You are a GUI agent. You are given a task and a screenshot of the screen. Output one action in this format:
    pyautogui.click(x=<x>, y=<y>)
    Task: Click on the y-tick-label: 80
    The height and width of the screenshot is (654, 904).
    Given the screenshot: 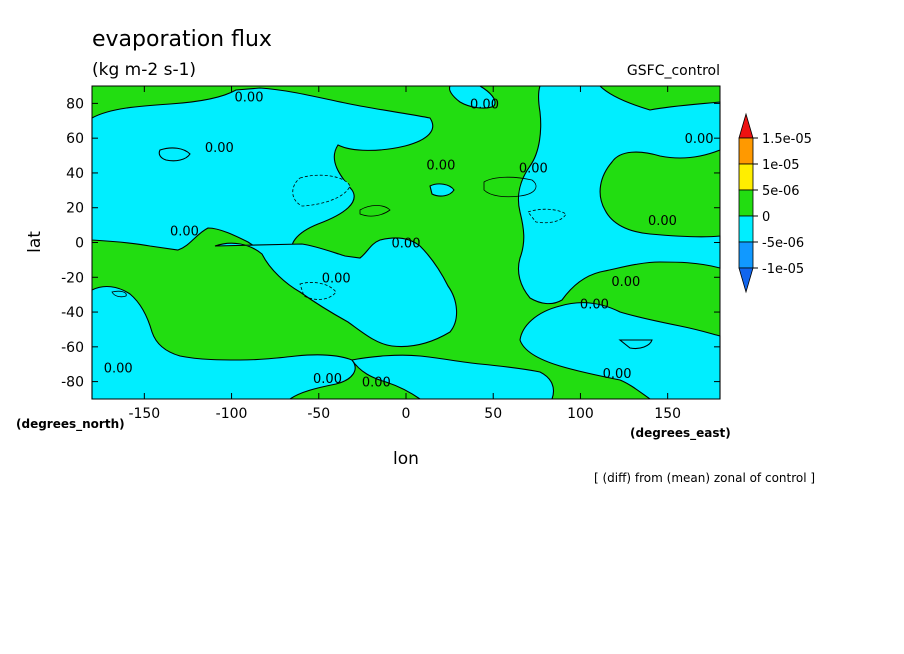 What is the action you would take?
    pyautogui.click(x=75, y=104)
    